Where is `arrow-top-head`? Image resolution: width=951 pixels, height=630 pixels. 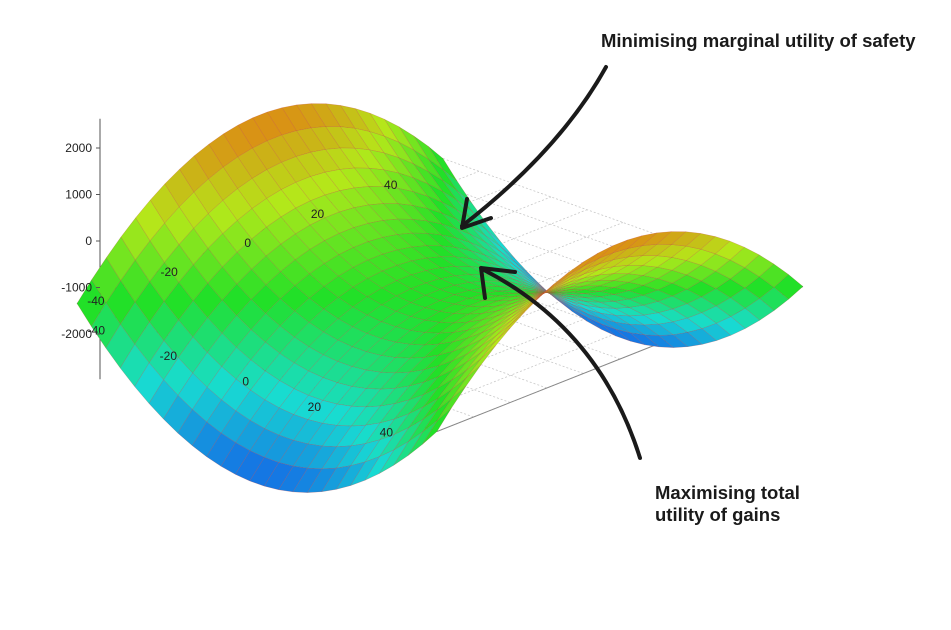
arrow-top-head is located at coordinates (476, 213).